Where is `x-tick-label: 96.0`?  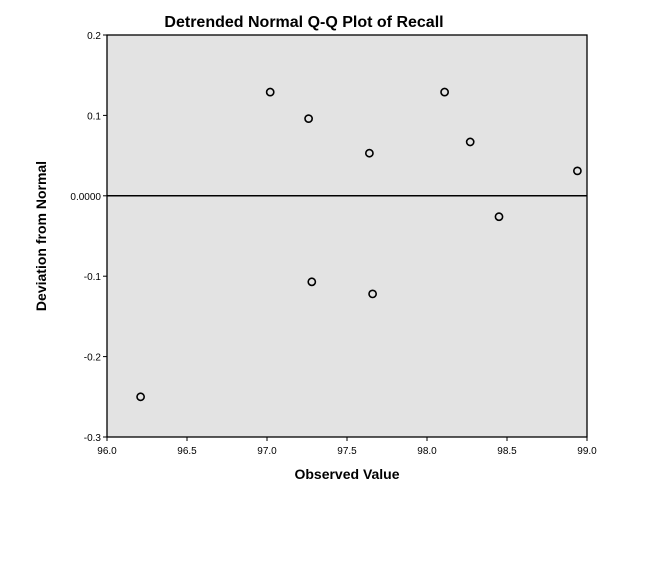
x-tick-label: 96.0 is located at coordinates (107, 451).